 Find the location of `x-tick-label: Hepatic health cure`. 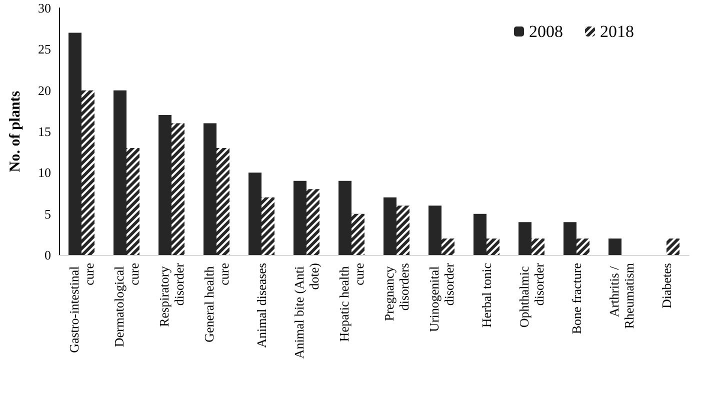

x-tick-label: Hepatic health cure is located at coordinates (351, 302).